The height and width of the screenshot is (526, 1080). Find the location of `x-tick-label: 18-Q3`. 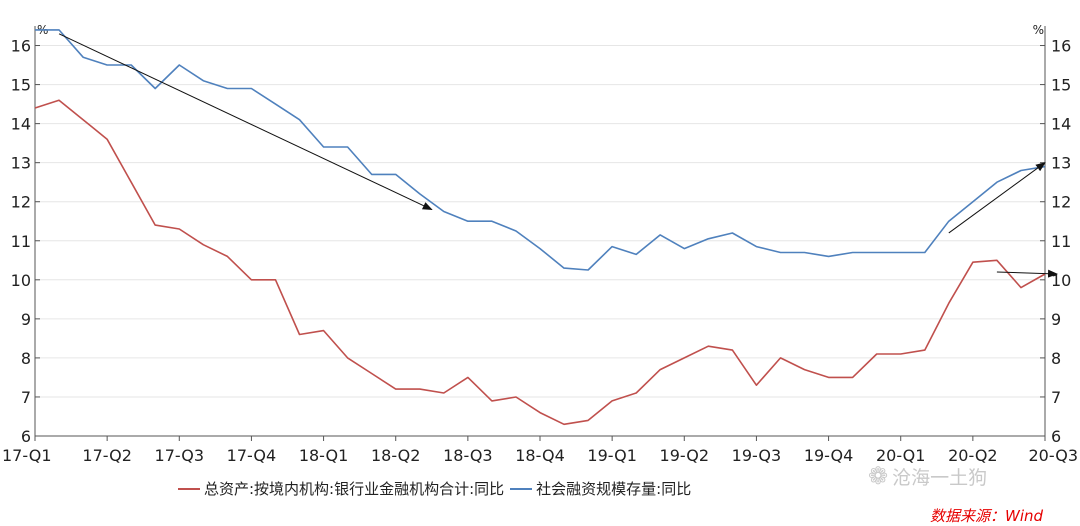

x-tick-label: 18-Q3 is located at coordinates (468, 455).